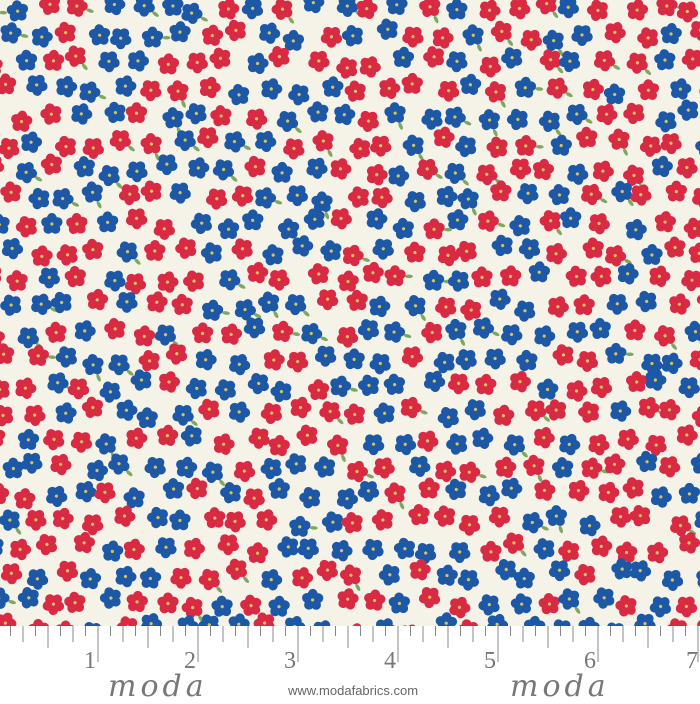  Describe the element at coordinates (158, 687) in the screenshot. I see `moda-logo: moda` at that location.